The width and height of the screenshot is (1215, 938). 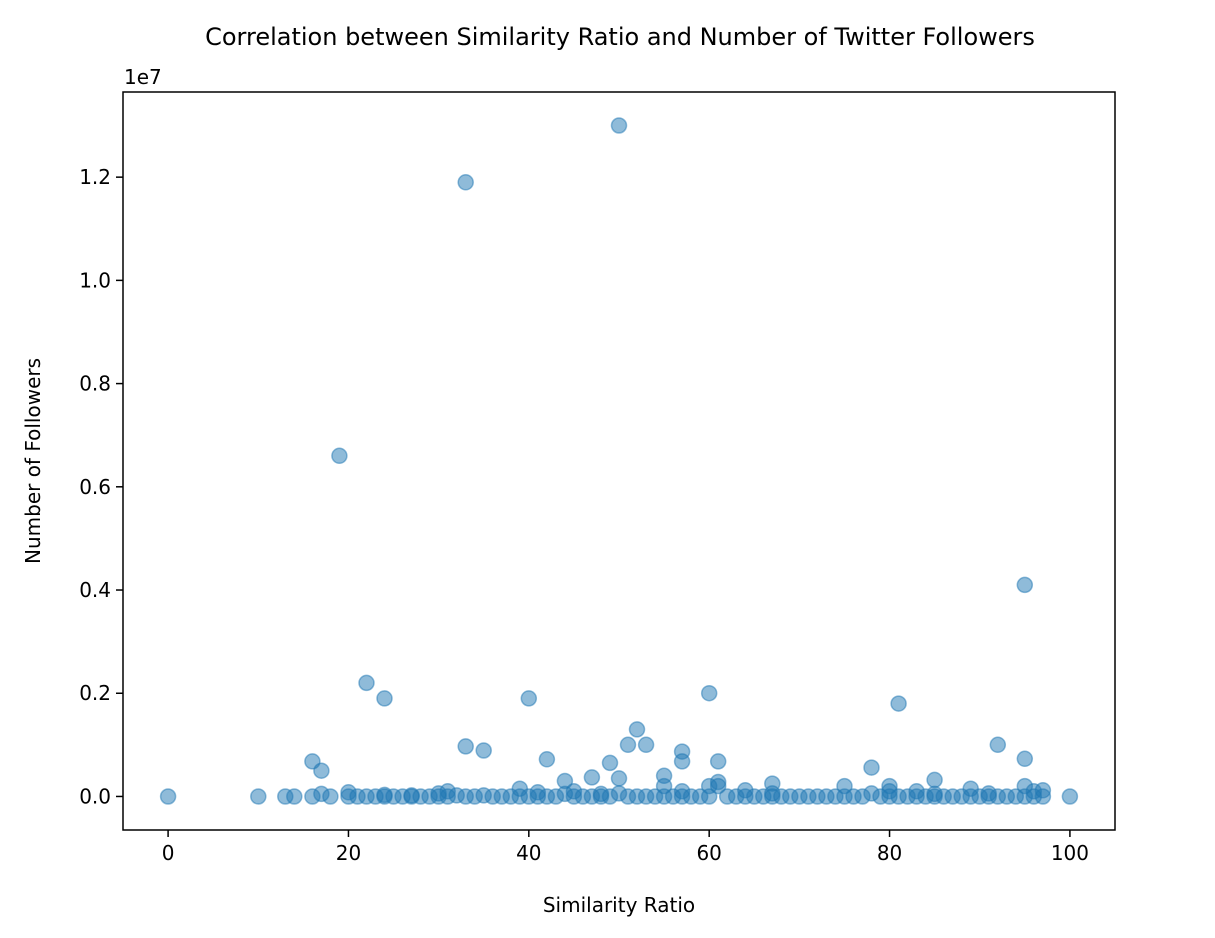 I want to click on x-axis-label: Similarity Ratio, so click(x=619, y=905).